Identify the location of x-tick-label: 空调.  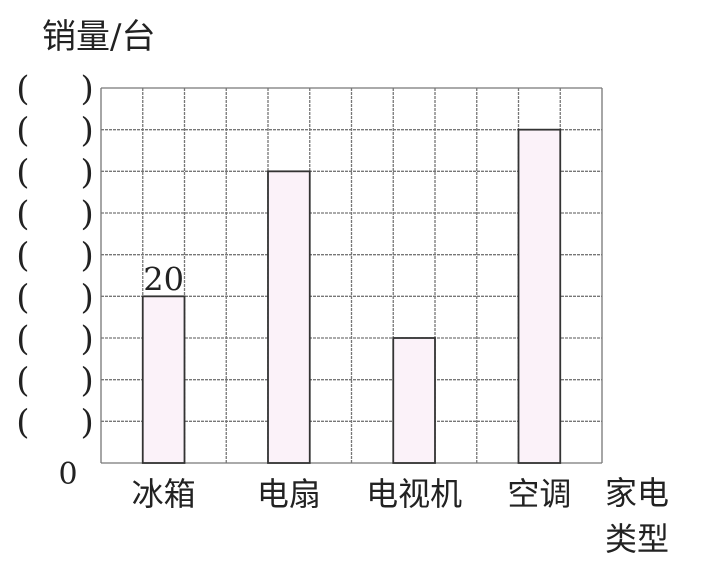
(539, 494).